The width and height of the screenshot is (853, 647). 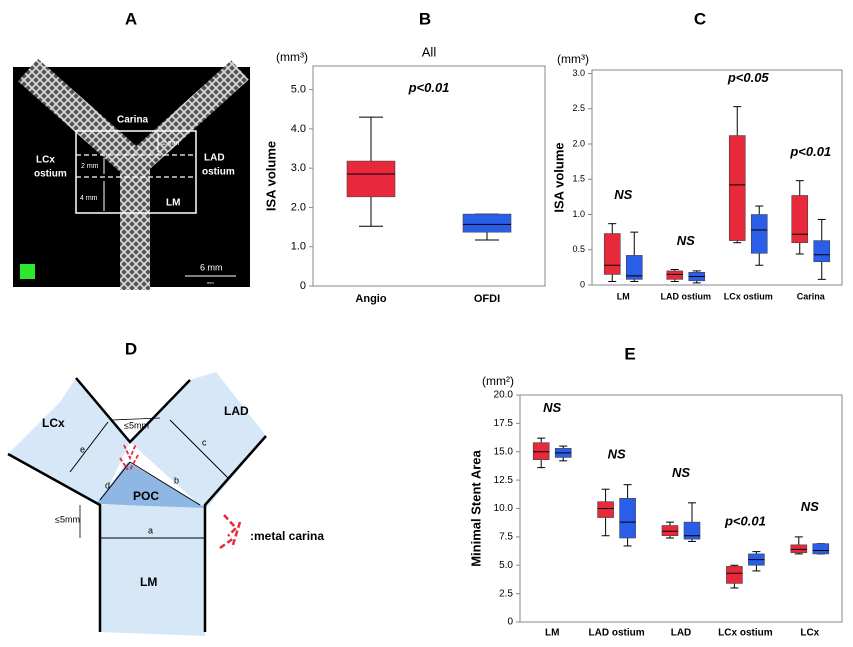 What do you see at coordinates (89, 198) in the screenshot?
I see `label: 4 mm` at bounding box center [89, 198].